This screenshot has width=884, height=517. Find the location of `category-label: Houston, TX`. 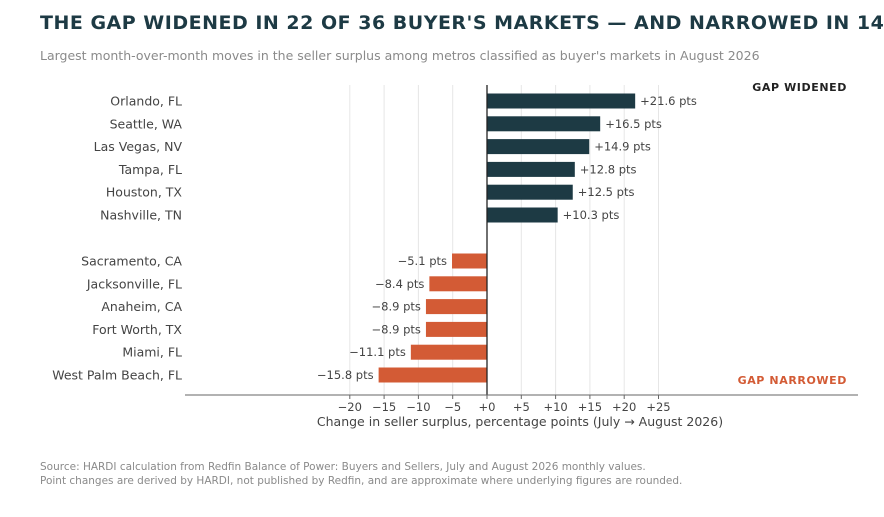

category-label: Houston, TX is located at coordinates (144, 192).